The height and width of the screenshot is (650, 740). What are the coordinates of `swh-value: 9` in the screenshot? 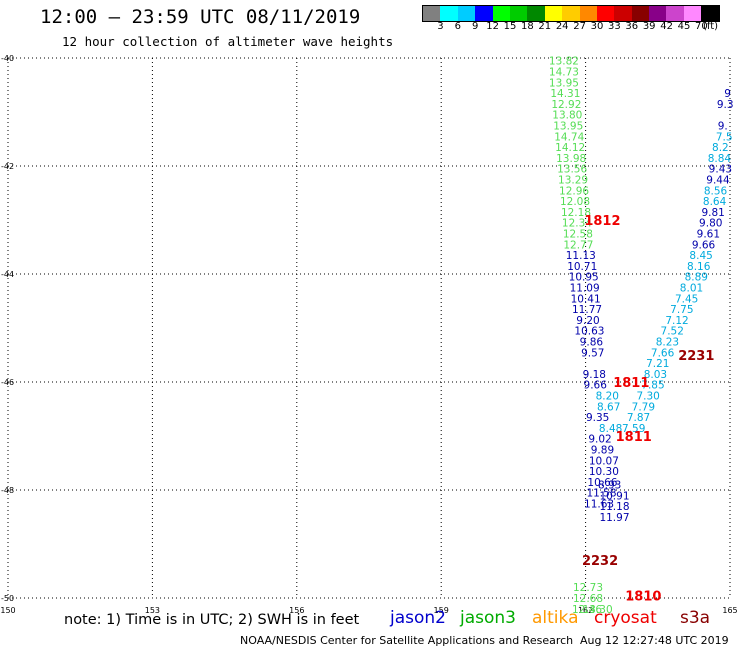 It's located at (727, 94).